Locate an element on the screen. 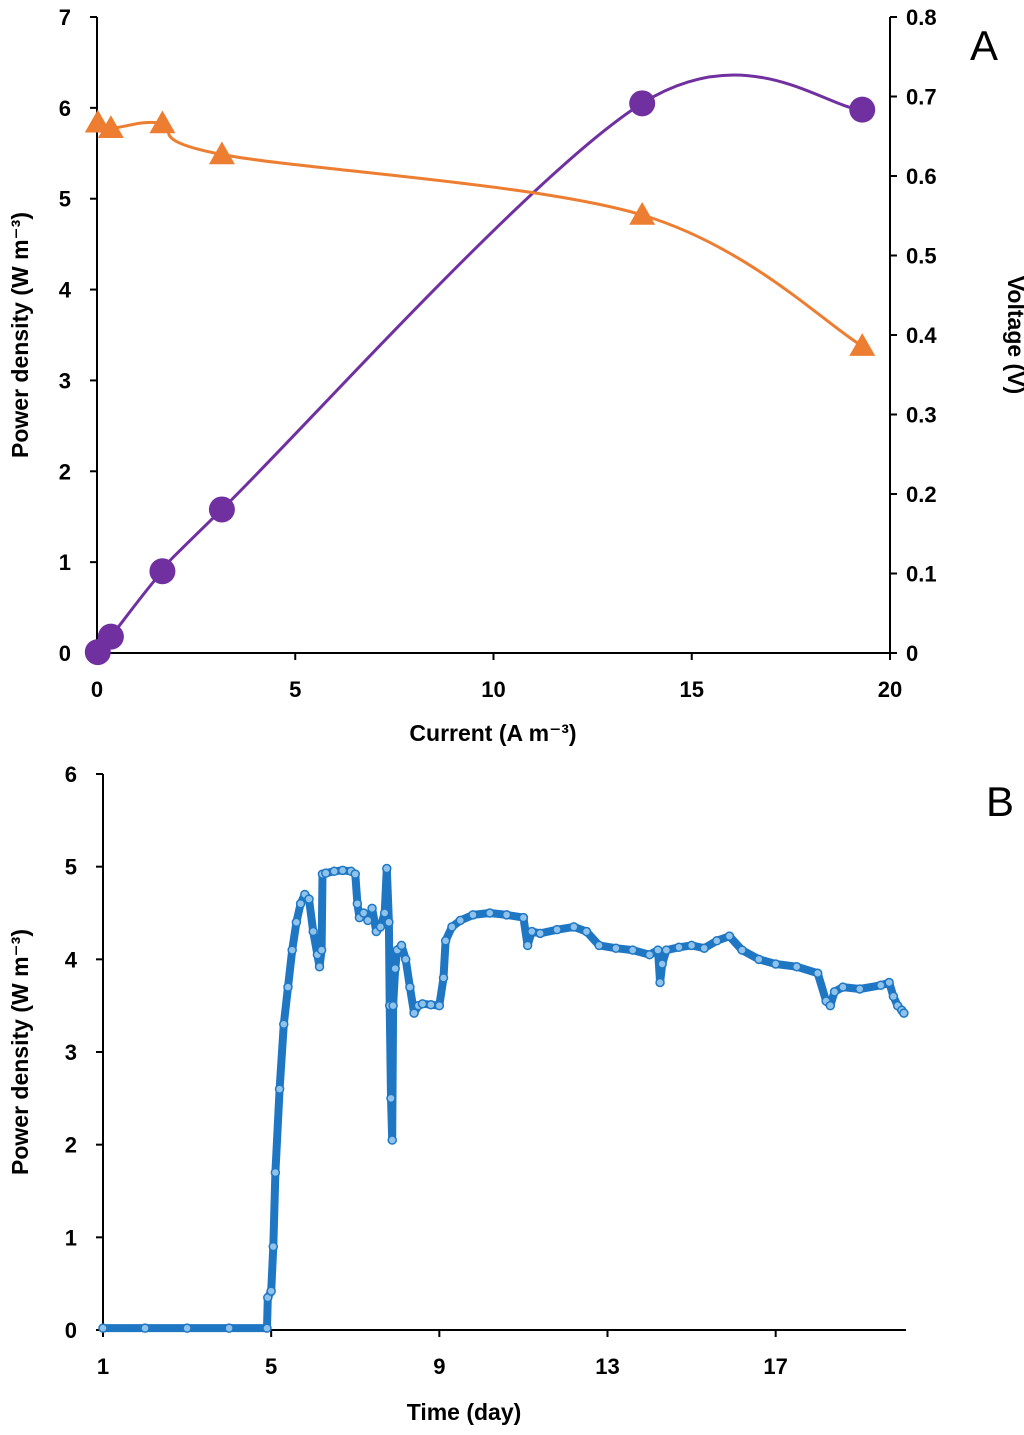 The image size is (1024, 1435). panel-b-x-tick-label: 1 is located at coordinates (103, 1366).